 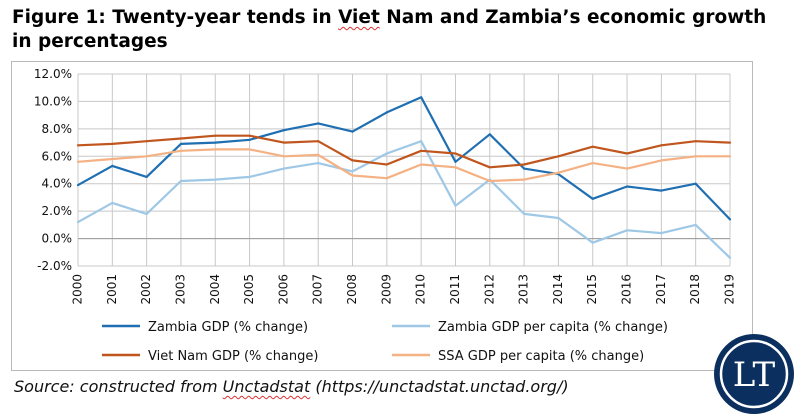 What do you see at coordinates (318, 289) in the screenshot?
I see `x-tick-label: 2007` at bounding box center [318, 289].